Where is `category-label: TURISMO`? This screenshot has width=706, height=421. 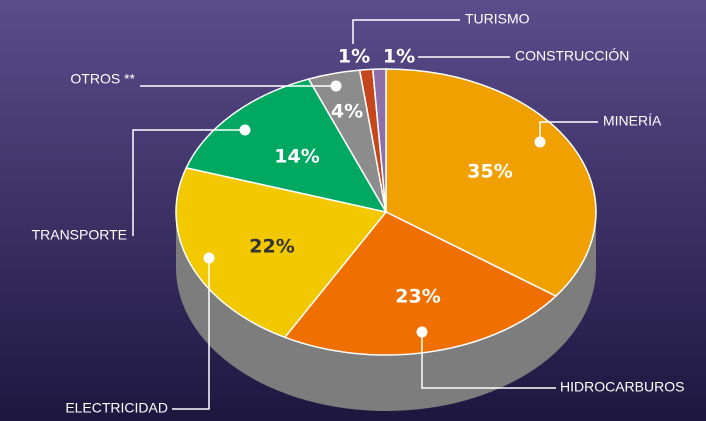 category-label: TURISMO is located at coordinates (497, 19).